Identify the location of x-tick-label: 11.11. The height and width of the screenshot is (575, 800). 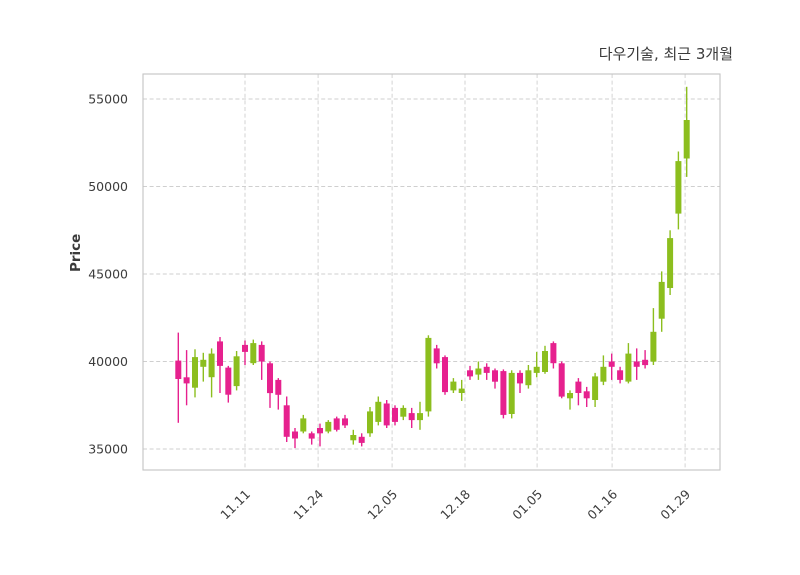
(235, 505).